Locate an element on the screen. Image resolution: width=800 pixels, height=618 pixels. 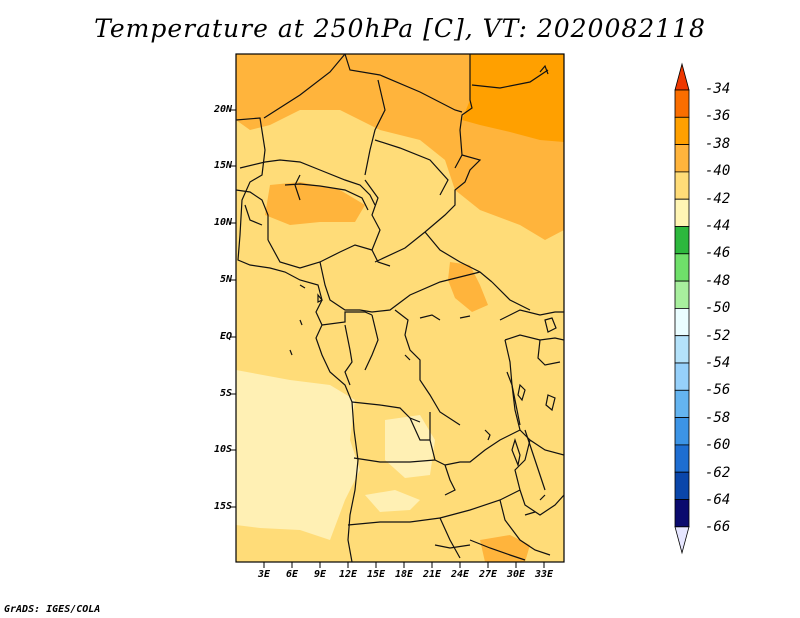
colorbar is located at coordinates (682, 308).